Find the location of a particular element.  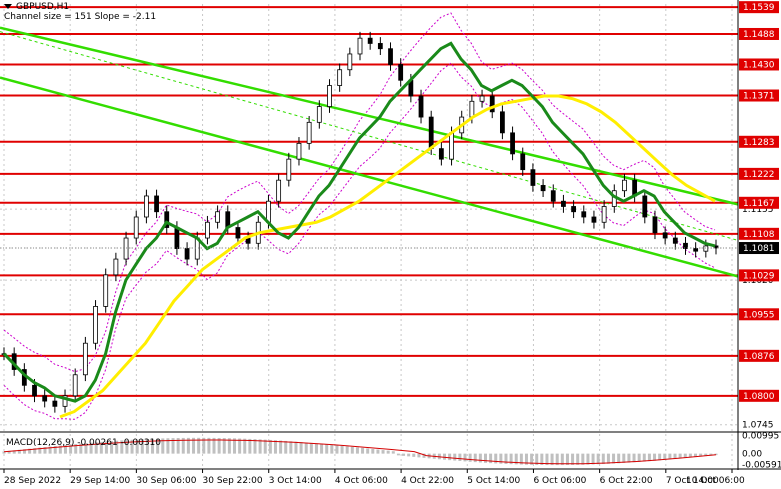

current-price-label: 1.1081 is located at coordinates (759, 249).